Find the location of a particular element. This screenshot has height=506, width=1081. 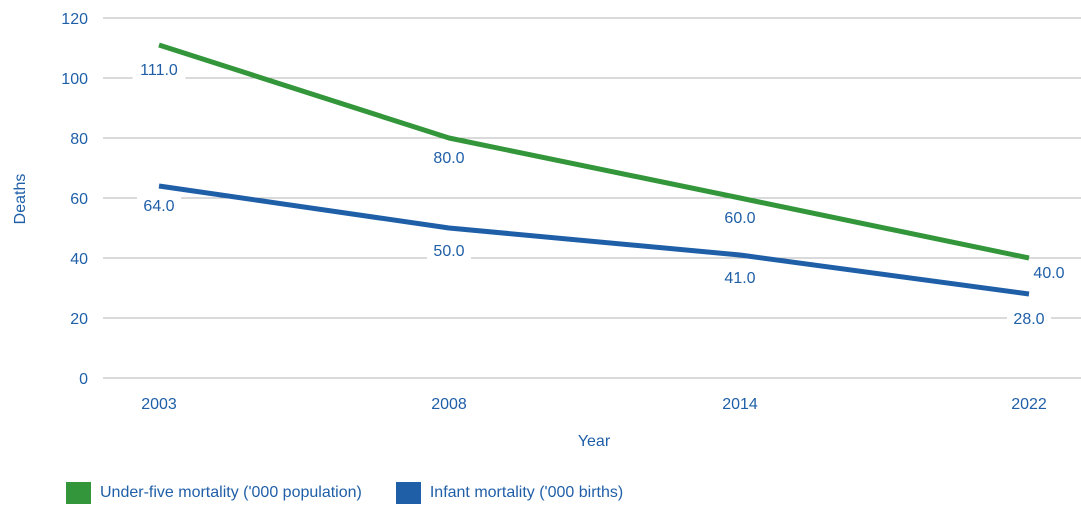

data-label: 41.0 is located at coordinates (739, 278).